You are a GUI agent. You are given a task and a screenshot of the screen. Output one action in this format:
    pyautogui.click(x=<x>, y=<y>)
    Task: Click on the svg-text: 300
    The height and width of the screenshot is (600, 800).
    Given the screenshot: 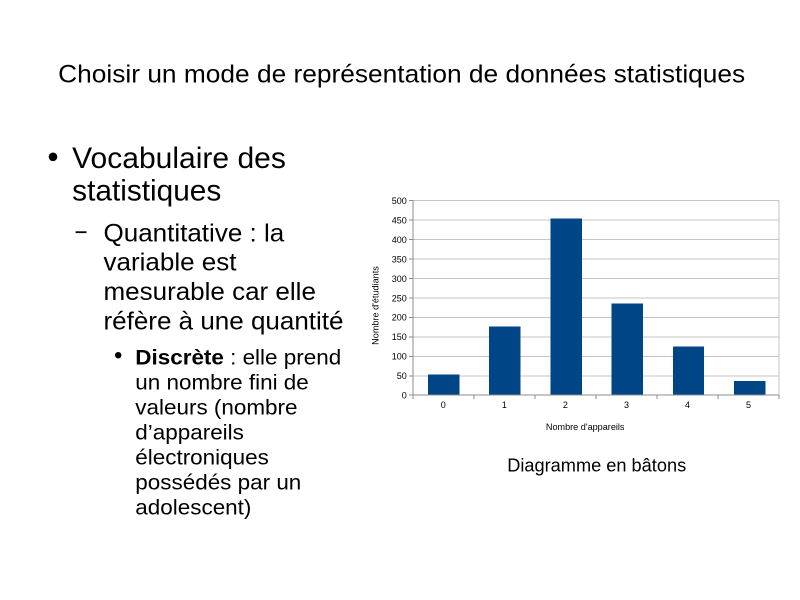 What is the action you would take?
    pyautogui.click(x=399, y=279)
    